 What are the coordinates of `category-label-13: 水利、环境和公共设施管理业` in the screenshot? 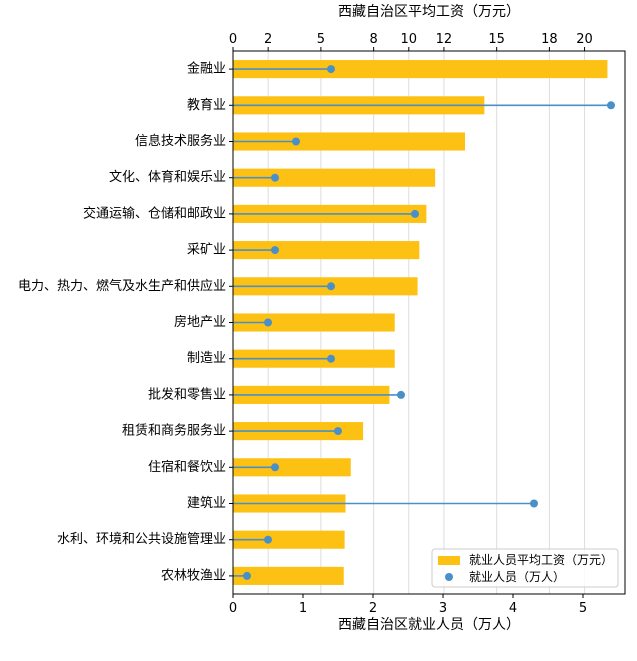 It's located at (141, 539).